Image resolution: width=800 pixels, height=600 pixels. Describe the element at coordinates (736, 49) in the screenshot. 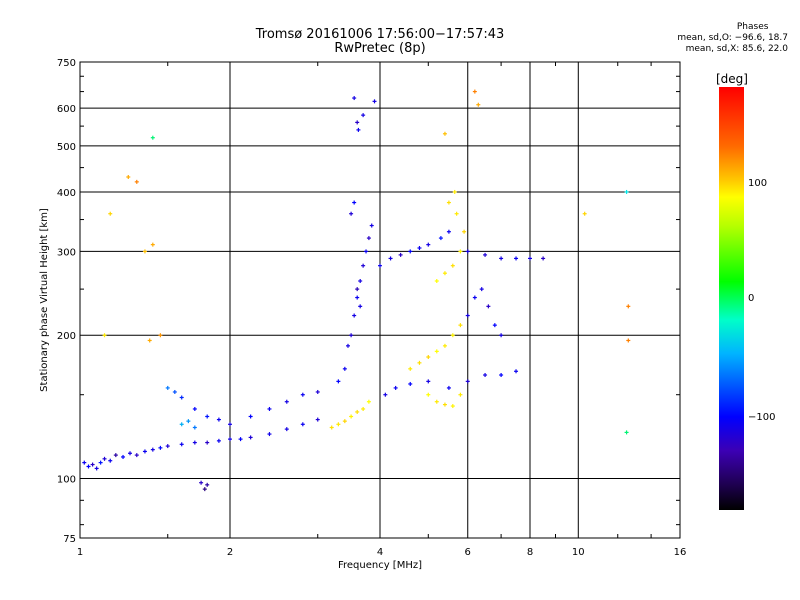

I see `phases-x-stats: mean, sd,X: 85.6, 22.0` at that location.